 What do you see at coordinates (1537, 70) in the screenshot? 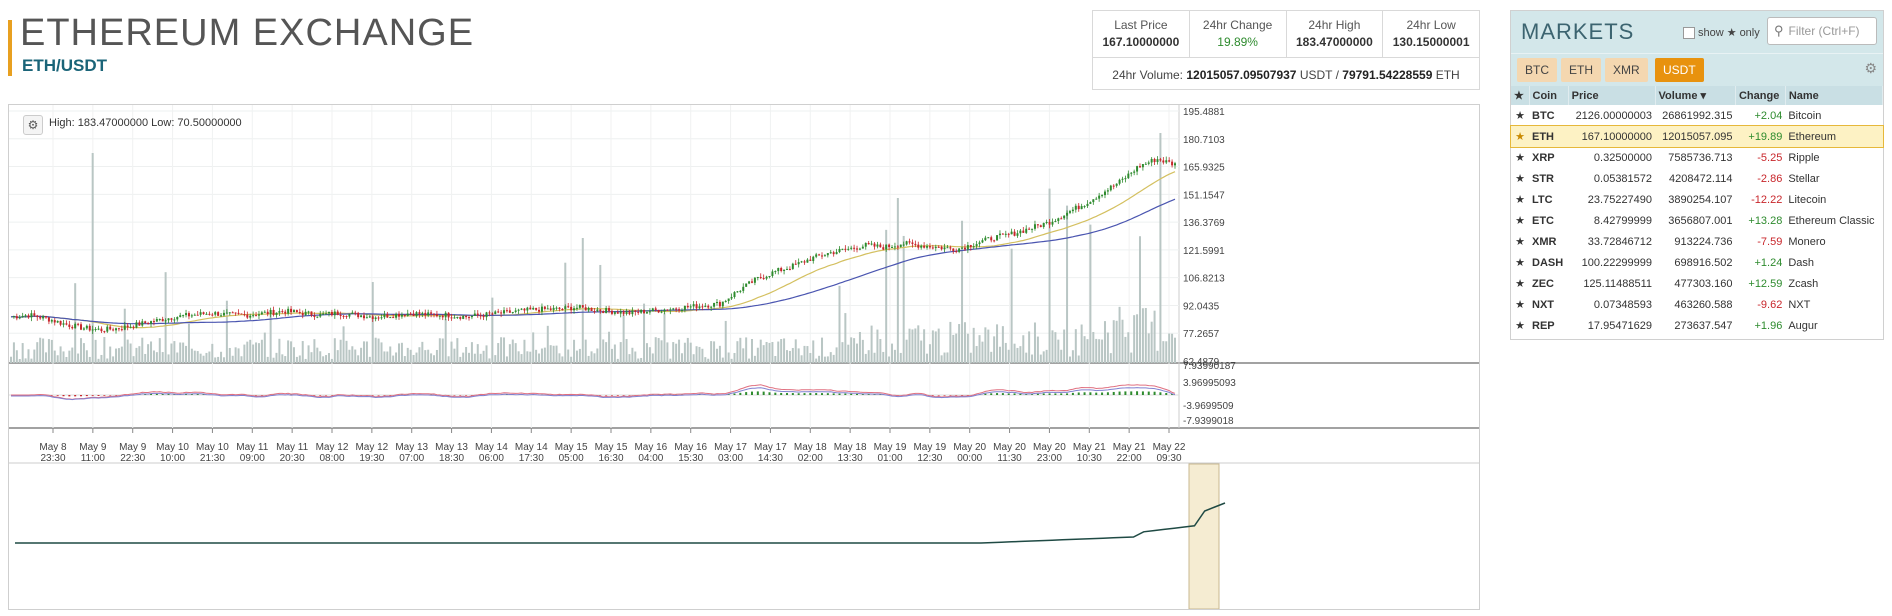
I see `market-tab-btc: BTC` at bounding box center [1537, 70].